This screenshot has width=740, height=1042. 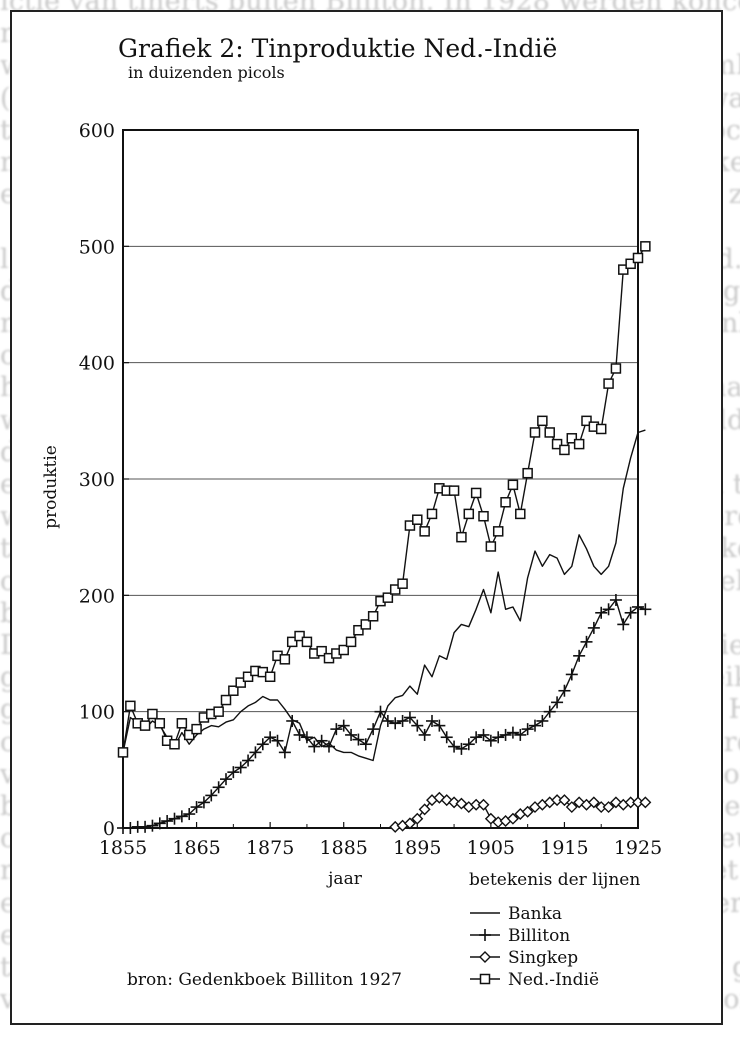 What do you see at coordinates (344, 879) in the screenshot?
I see `x-axis-label: jaar` at bounding box center [344, 879].